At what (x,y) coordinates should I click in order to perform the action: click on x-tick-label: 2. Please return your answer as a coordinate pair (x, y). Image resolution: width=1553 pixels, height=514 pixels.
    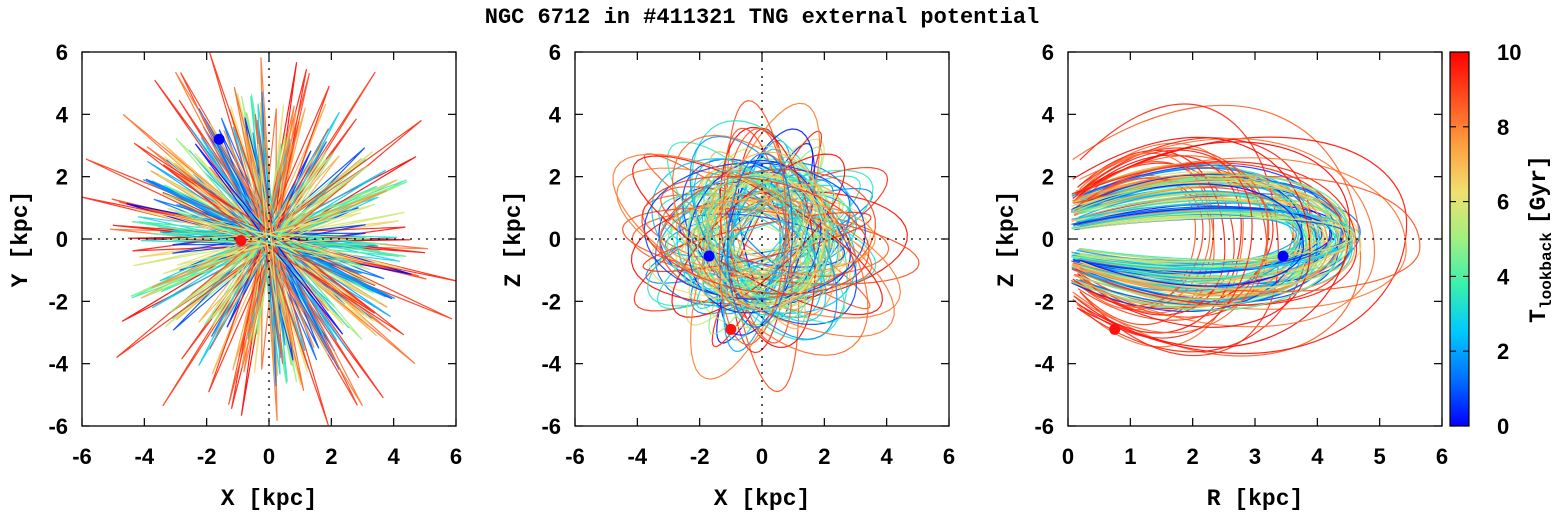
    Looking at the image, I should click on (1193, 456).